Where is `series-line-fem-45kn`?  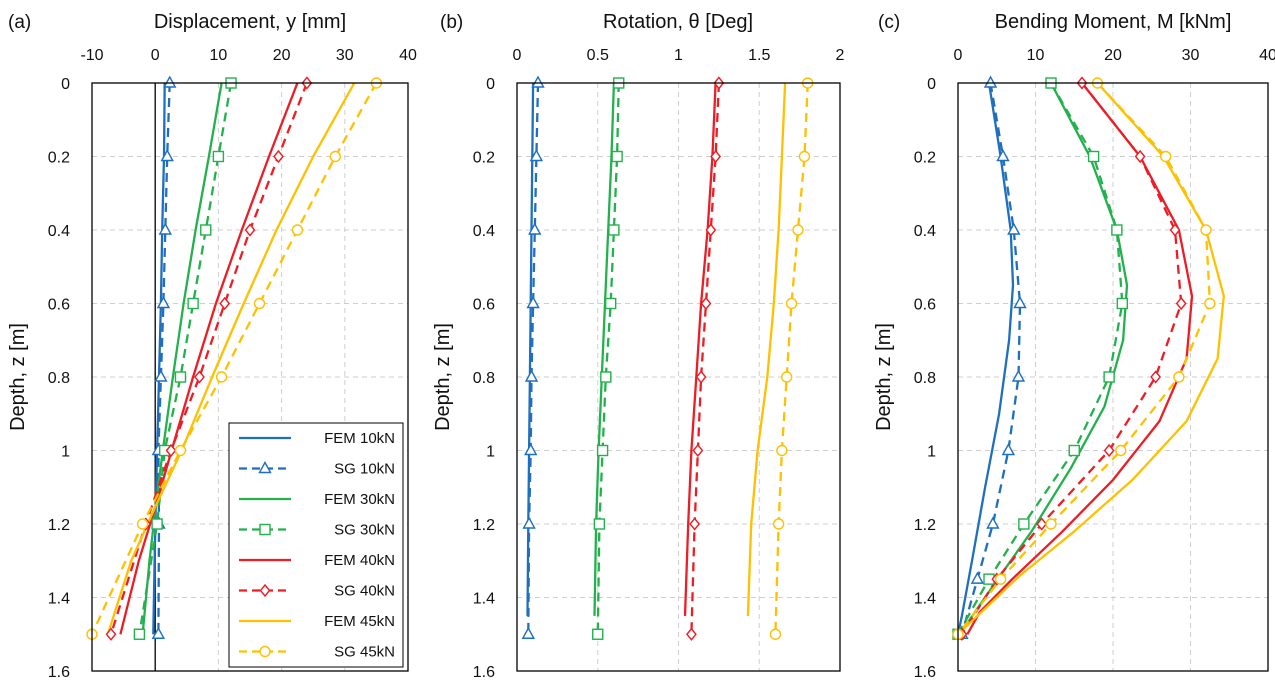 series-line-fem-45kn is located at coordinates (766, 349).